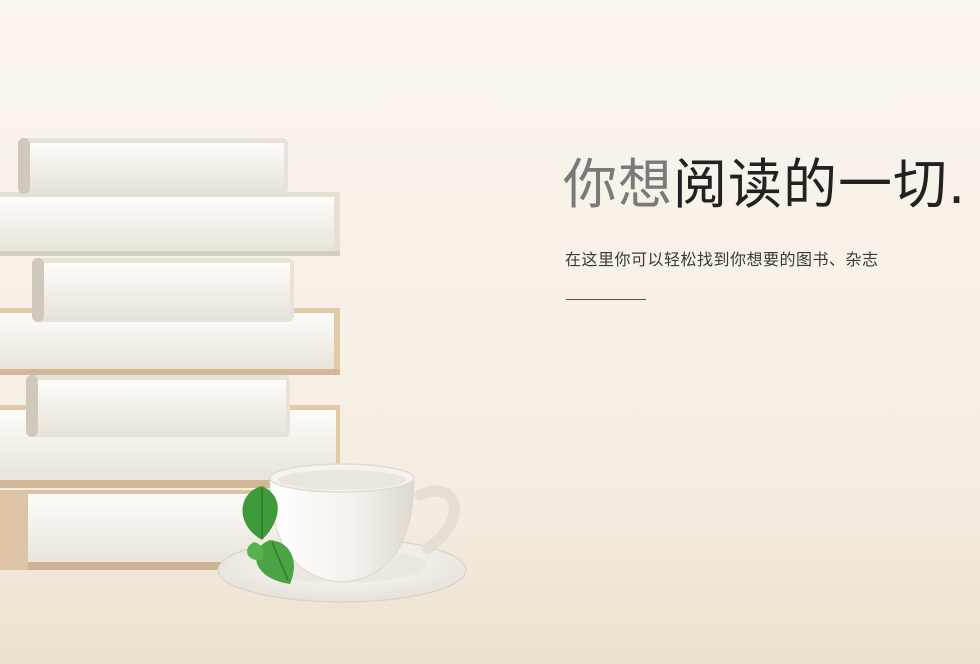 Image resolution: width=980 pixels, height=664 pixels. Describe the element at coordinates (820, 184) in the screenshot. I see `headline-dark: 阅读的一切.` at that location.